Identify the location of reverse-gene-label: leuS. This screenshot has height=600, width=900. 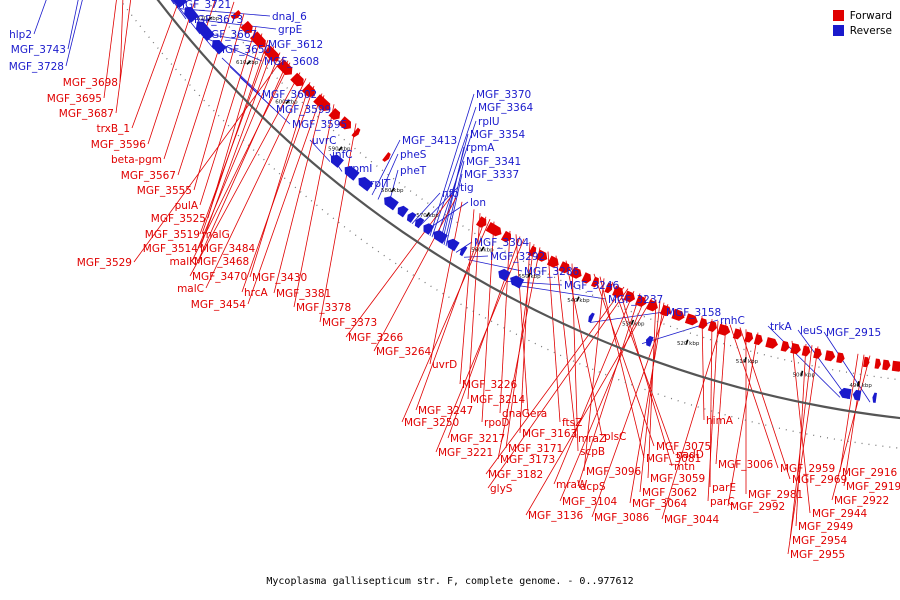
(811, 331).